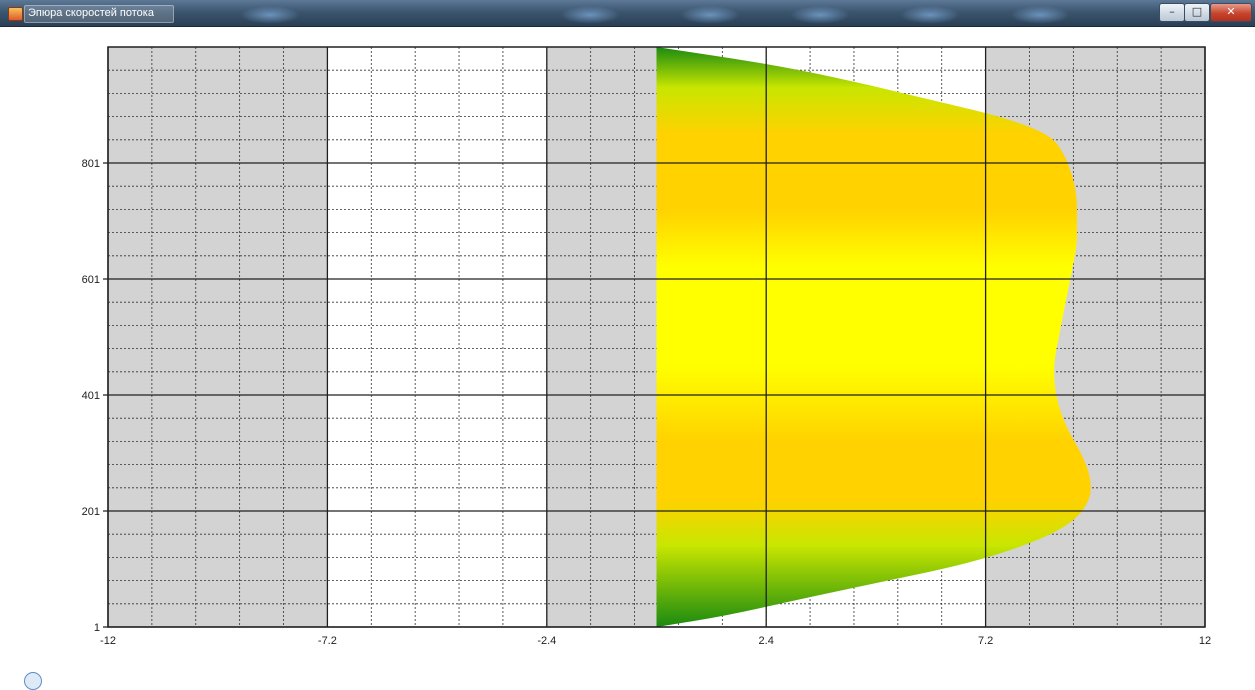 The width and height of the screenshot is (1255, 690). Describe the element at coordinates (327, 641) in the screenshot. I see `x-tick-label: -7.2` at that location.